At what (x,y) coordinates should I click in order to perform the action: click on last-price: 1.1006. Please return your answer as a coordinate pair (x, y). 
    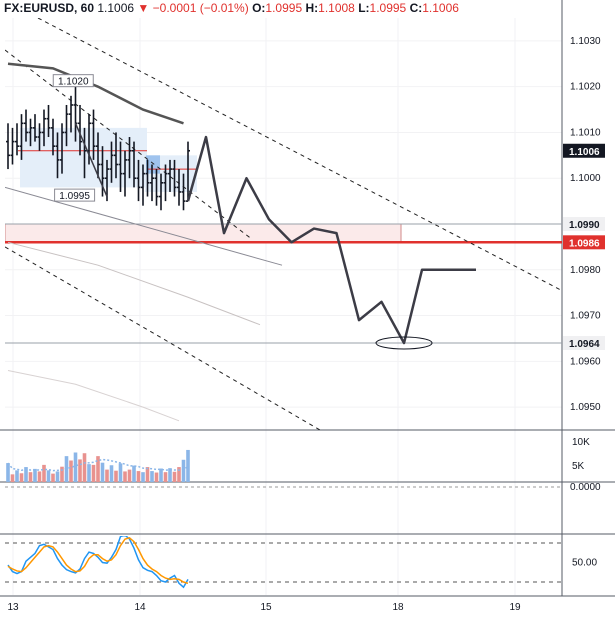
    Looking at the image, I should click on (116, 8).